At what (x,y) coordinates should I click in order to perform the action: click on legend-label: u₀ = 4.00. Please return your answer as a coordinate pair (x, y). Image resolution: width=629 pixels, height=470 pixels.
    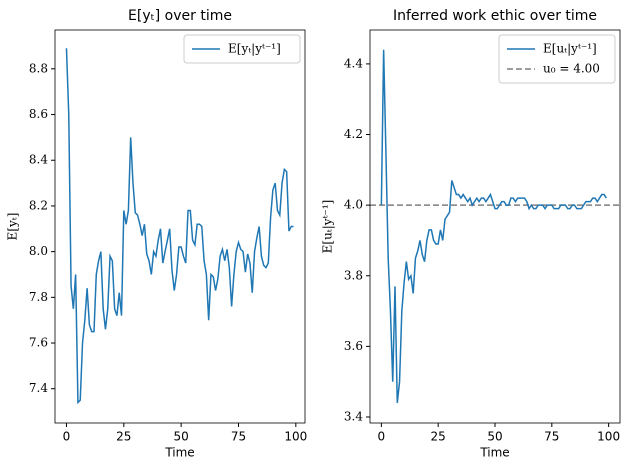
    Looking at the image, I should click on (571, 69).